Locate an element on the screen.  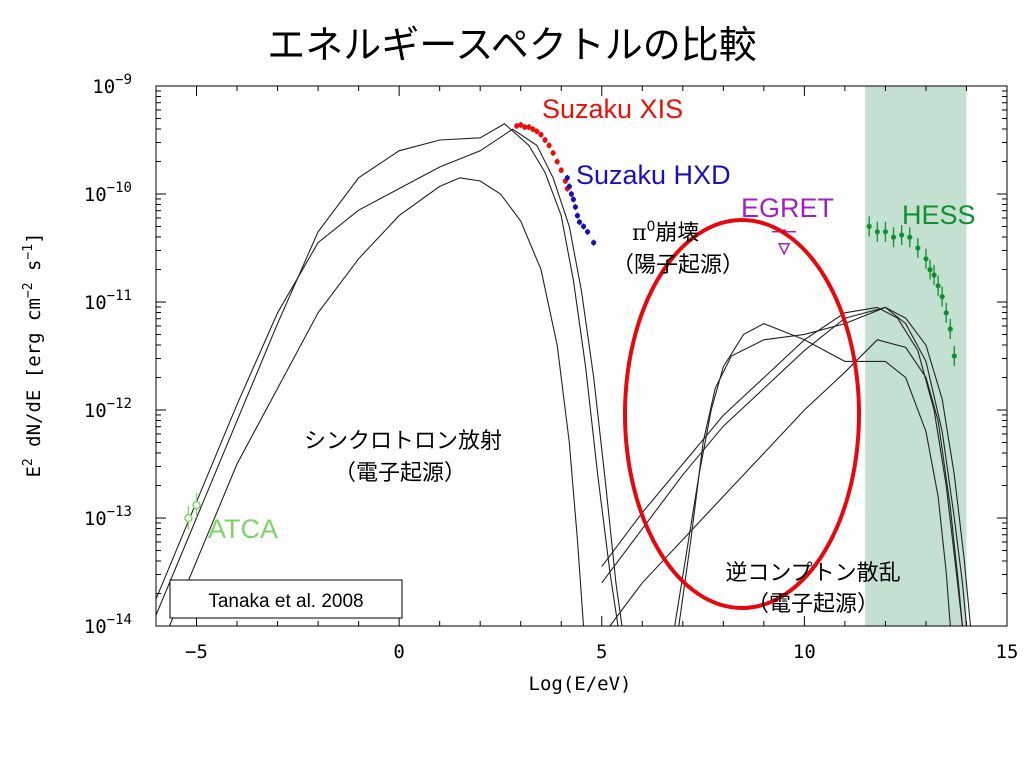
reference-text: Tanaka et al. 2008 is located at coordinates (285, 601).